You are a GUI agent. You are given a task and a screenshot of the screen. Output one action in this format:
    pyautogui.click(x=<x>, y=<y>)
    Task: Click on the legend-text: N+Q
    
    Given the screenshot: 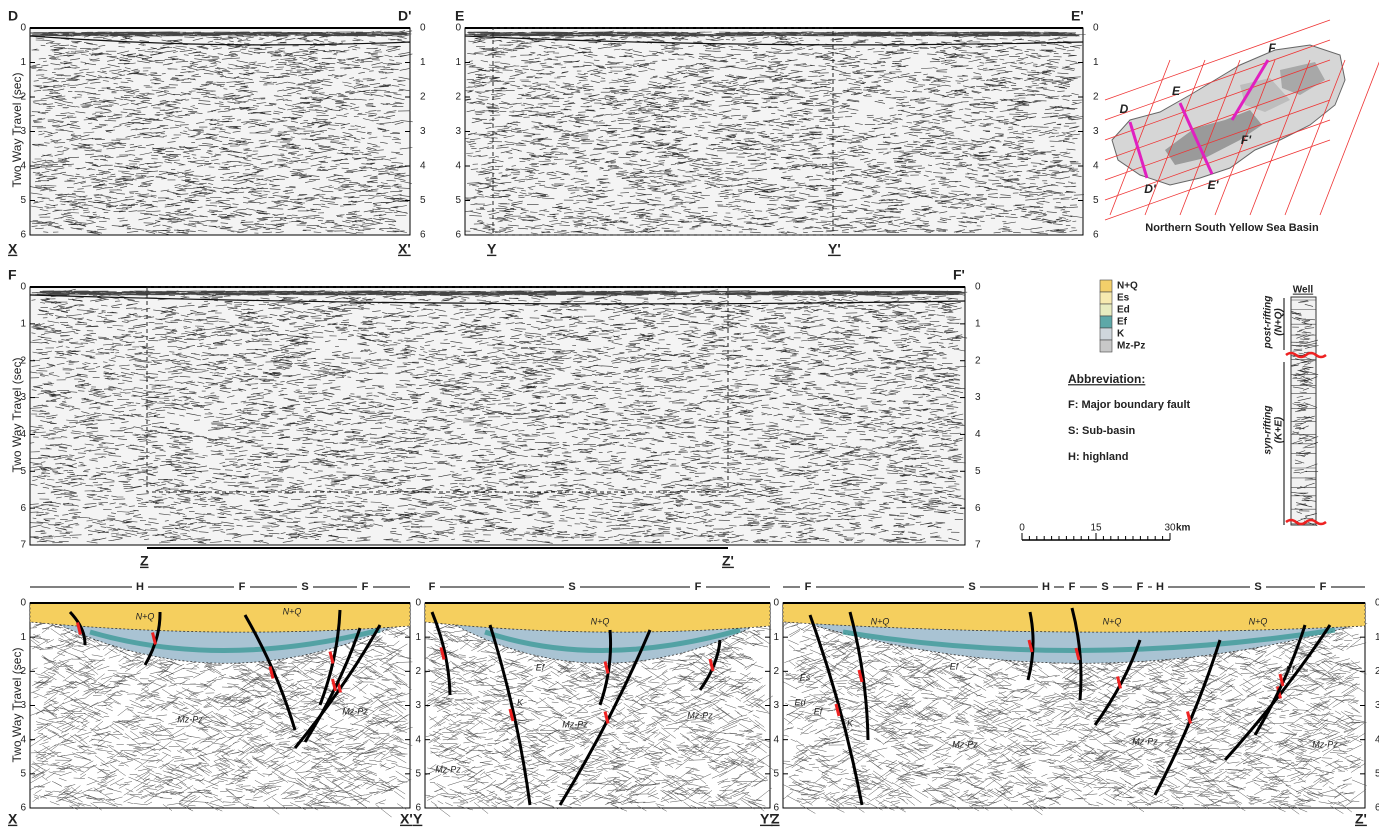 What is the action you would take?
    pyautogui.click(x=1127, y=286)
    